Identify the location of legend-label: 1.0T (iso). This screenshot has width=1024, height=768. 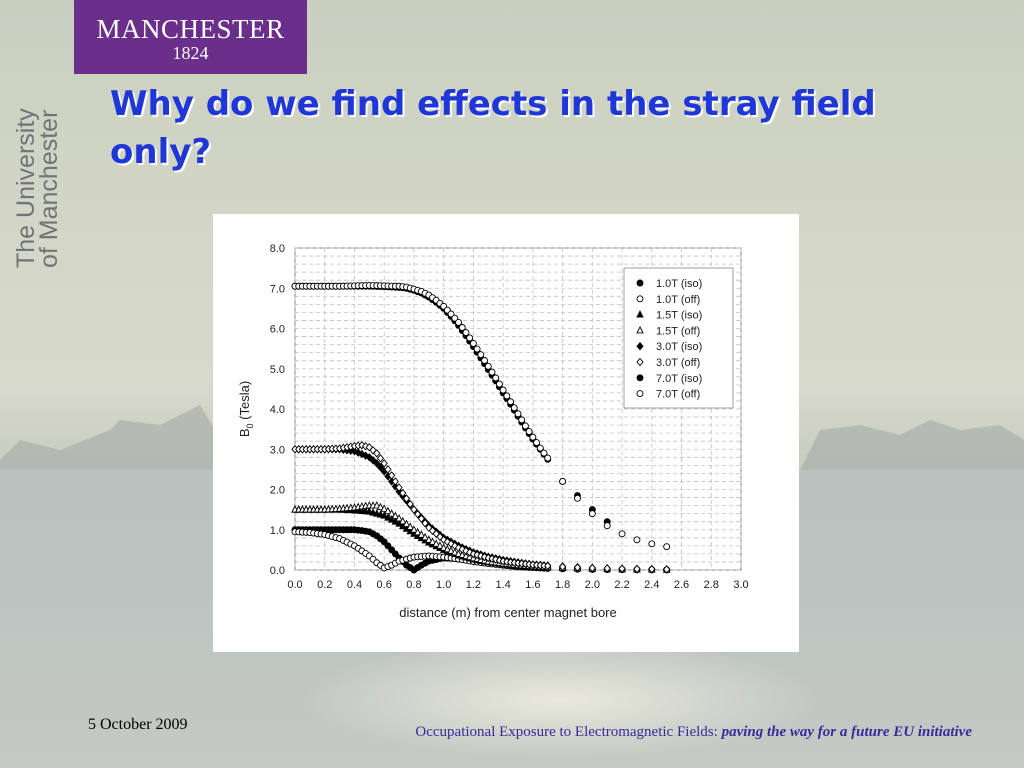
(679, 284).